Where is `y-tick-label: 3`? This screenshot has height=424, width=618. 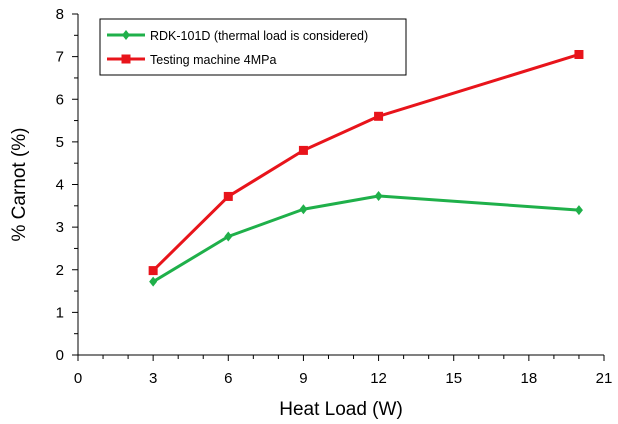 y-tick-label: 3 is located at coordinates (60, 227).